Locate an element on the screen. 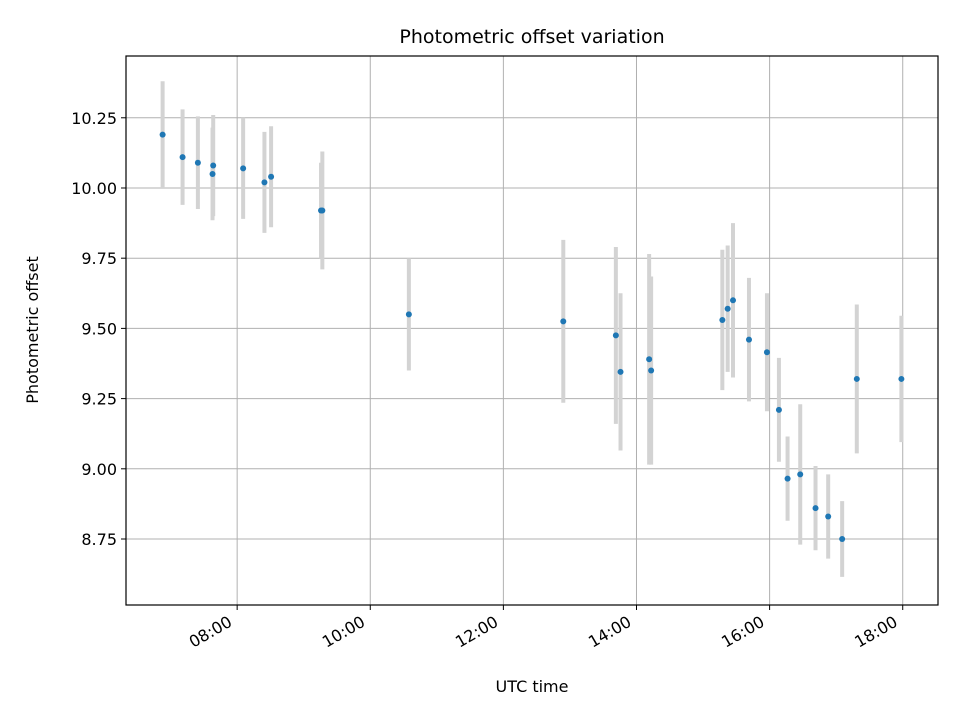  y-tick-label: 10.25 is located at coordinates (94, 118).